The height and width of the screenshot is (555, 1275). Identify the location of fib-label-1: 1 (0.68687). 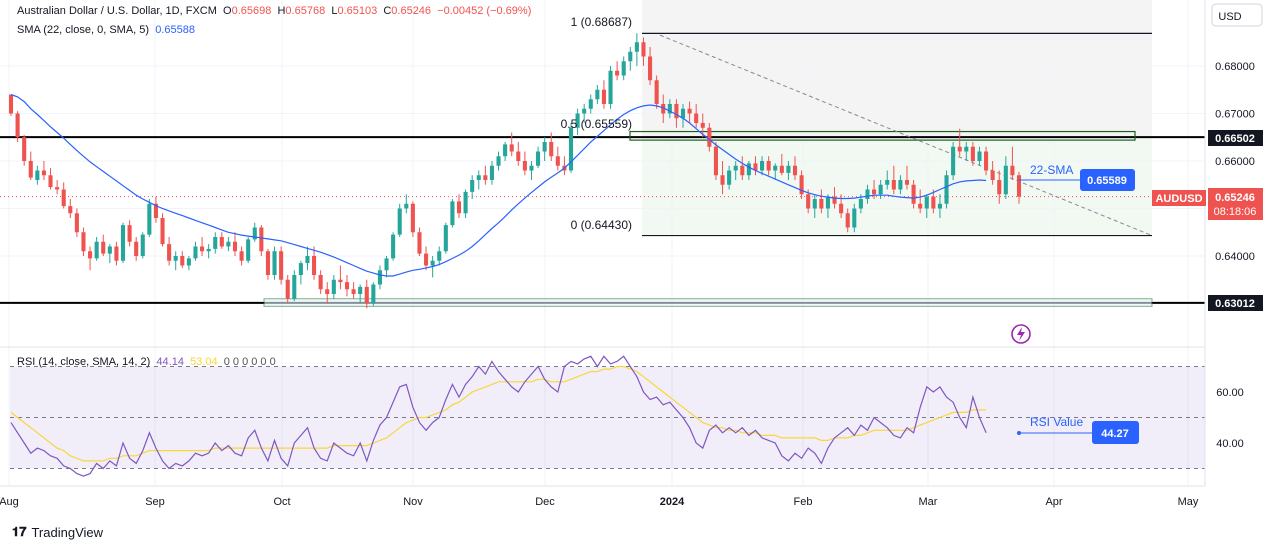
(601, 22).